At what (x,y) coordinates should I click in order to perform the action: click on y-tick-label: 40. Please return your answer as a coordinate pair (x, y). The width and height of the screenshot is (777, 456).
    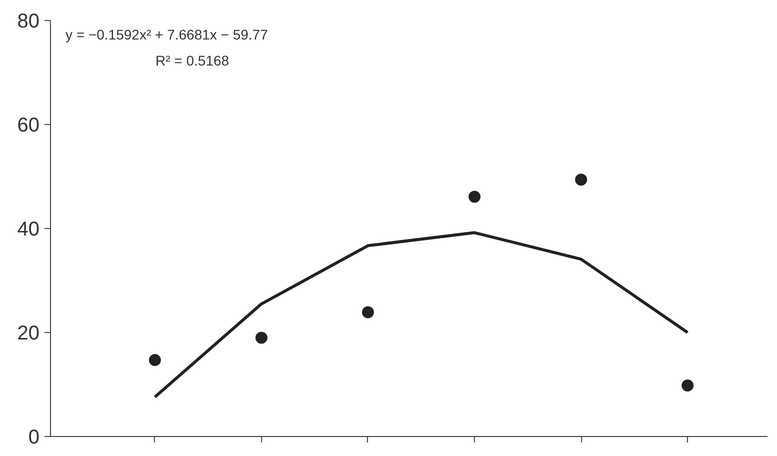
    Looking at the image, I should click on (28, 229).